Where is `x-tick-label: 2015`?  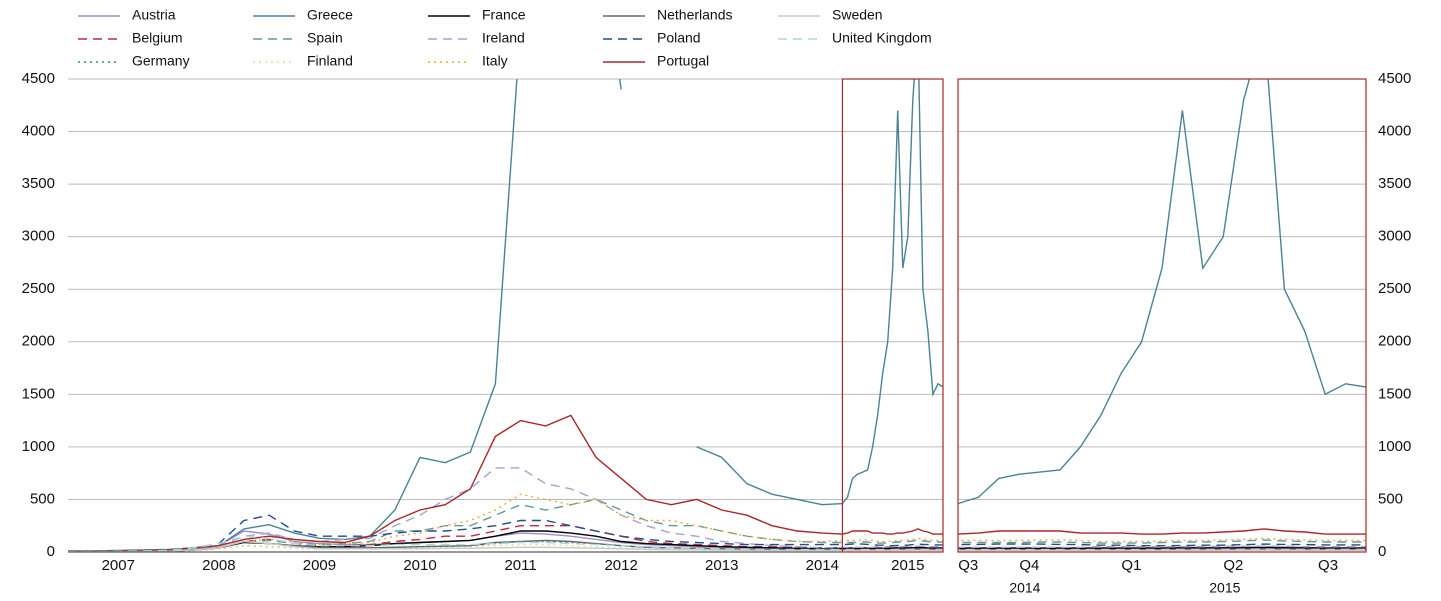 x-tick-label: 2015 is located at coordinates (907, 565).